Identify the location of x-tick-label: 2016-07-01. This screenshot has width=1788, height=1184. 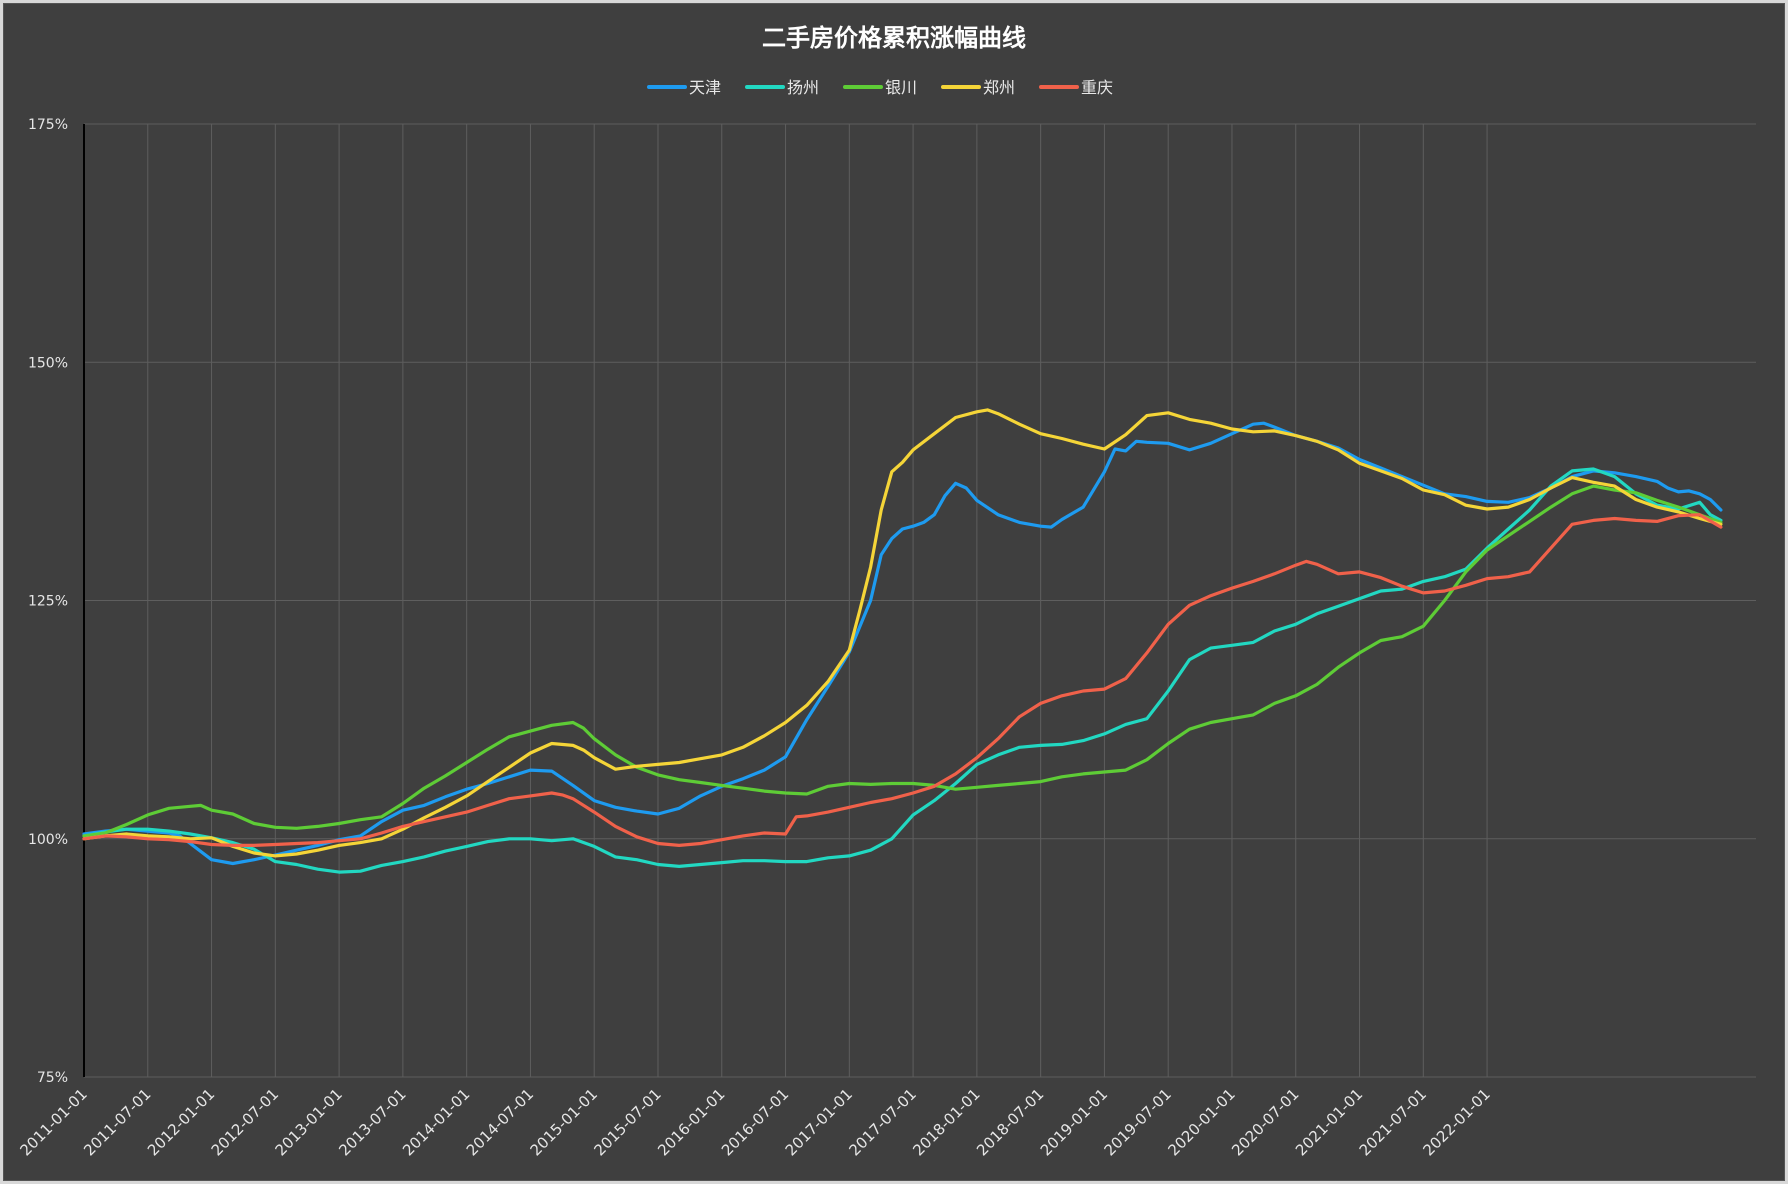
(755, 1122).